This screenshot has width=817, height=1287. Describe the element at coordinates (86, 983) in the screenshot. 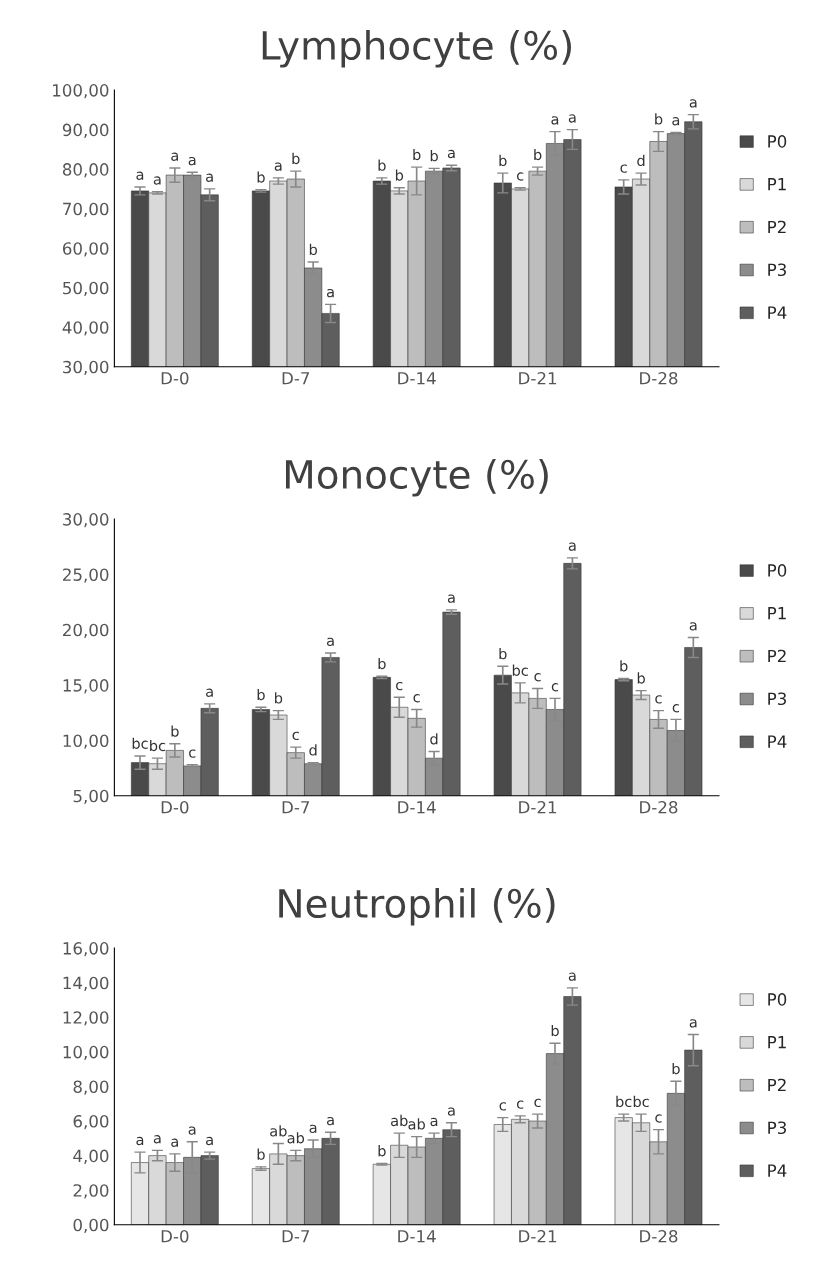

I see `y-tick-label: 14,00` at that location.